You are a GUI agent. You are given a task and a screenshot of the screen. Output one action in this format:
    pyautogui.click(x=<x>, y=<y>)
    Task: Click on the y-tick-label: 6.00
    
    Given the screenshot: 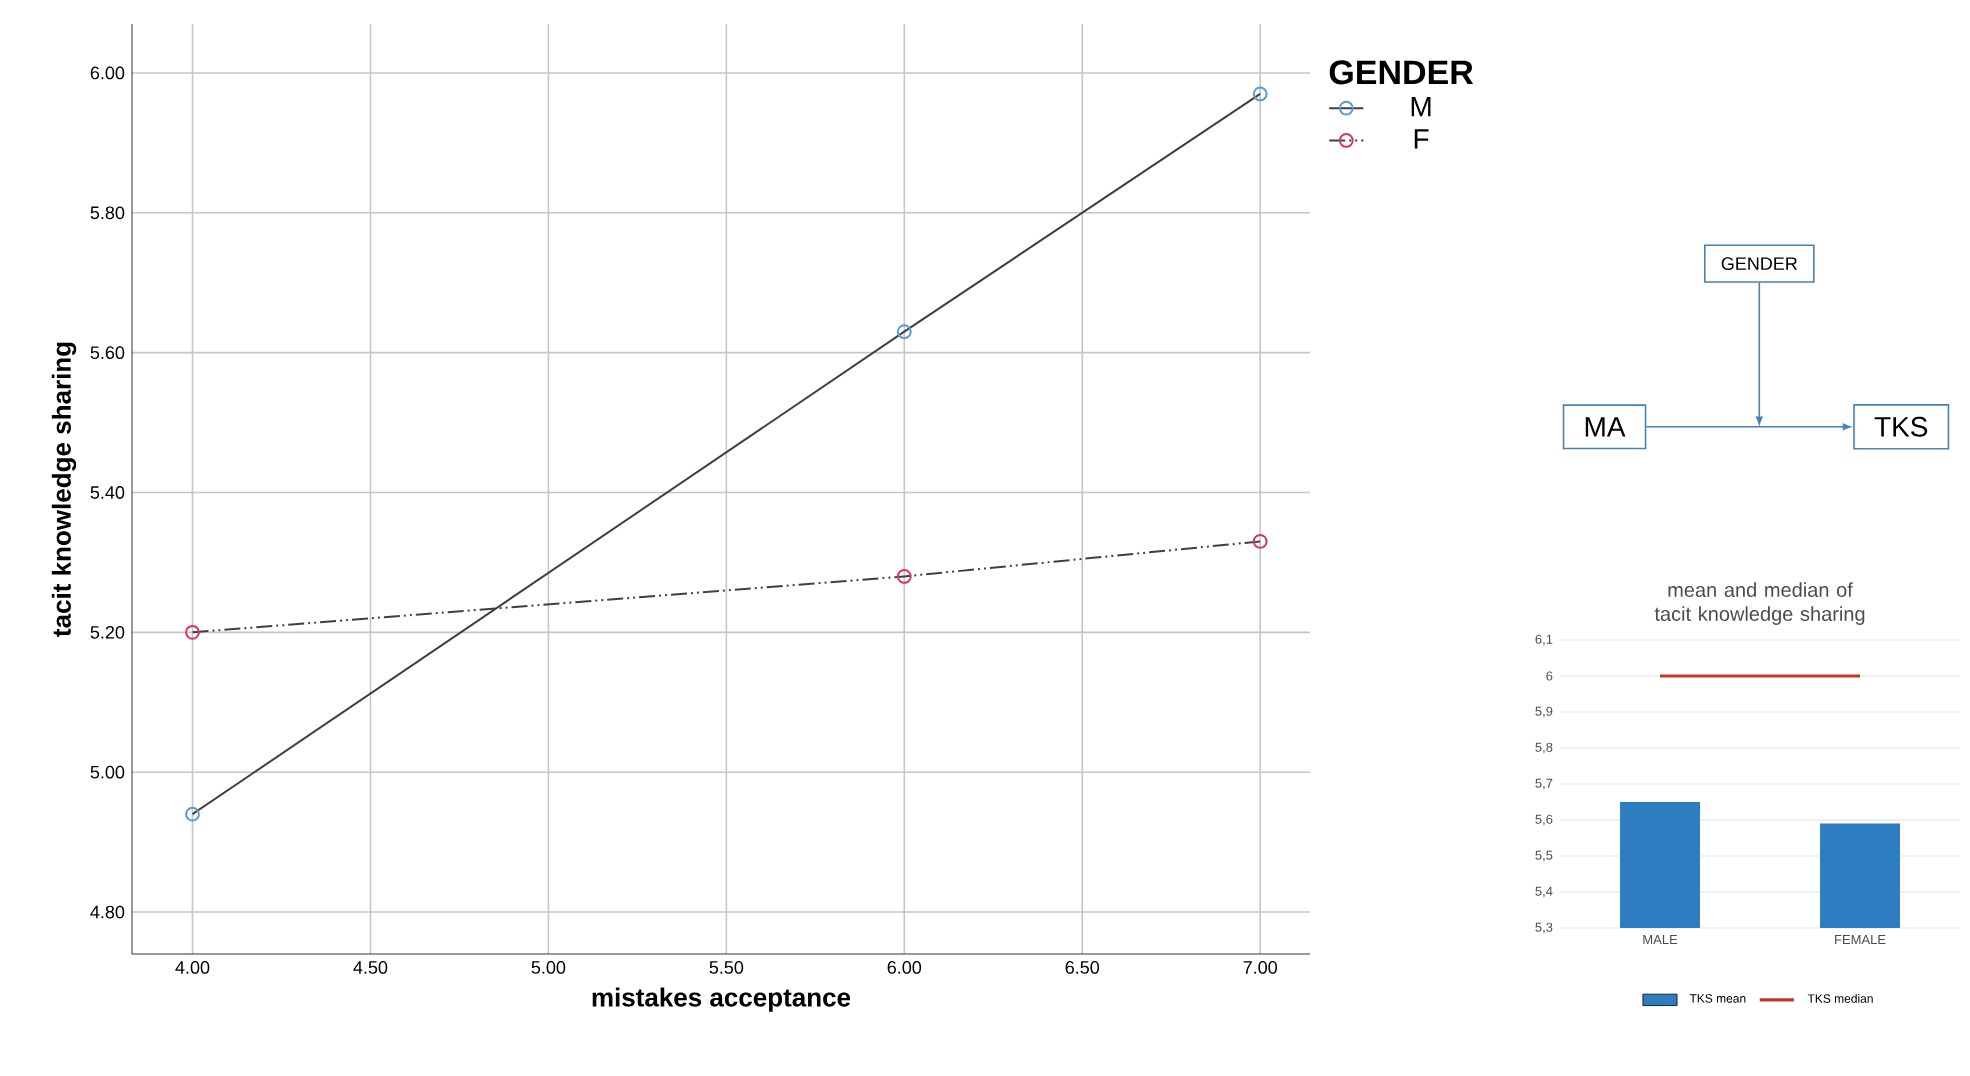 What is the action you would take?
    pyautogui.click(x=107, y=73)
    